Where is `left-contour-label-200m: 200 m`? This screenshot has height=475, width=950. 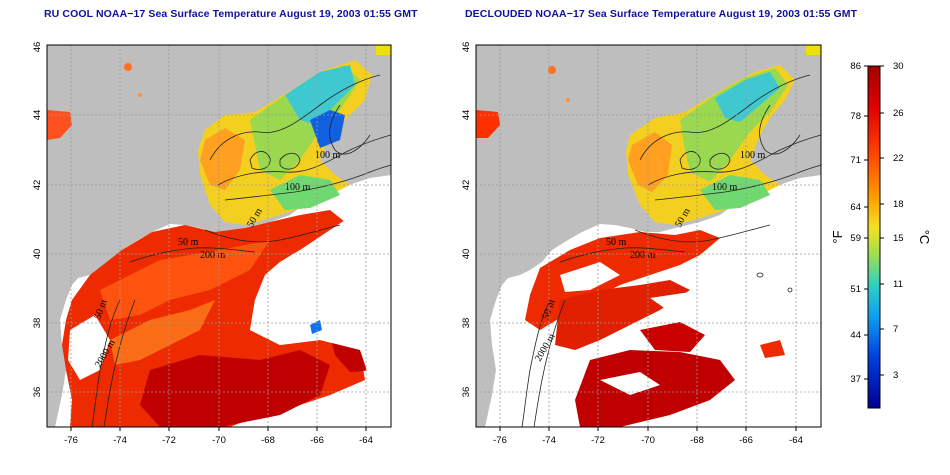
left-contour-label-200m: 200 m is located at coordinates (213, 255).